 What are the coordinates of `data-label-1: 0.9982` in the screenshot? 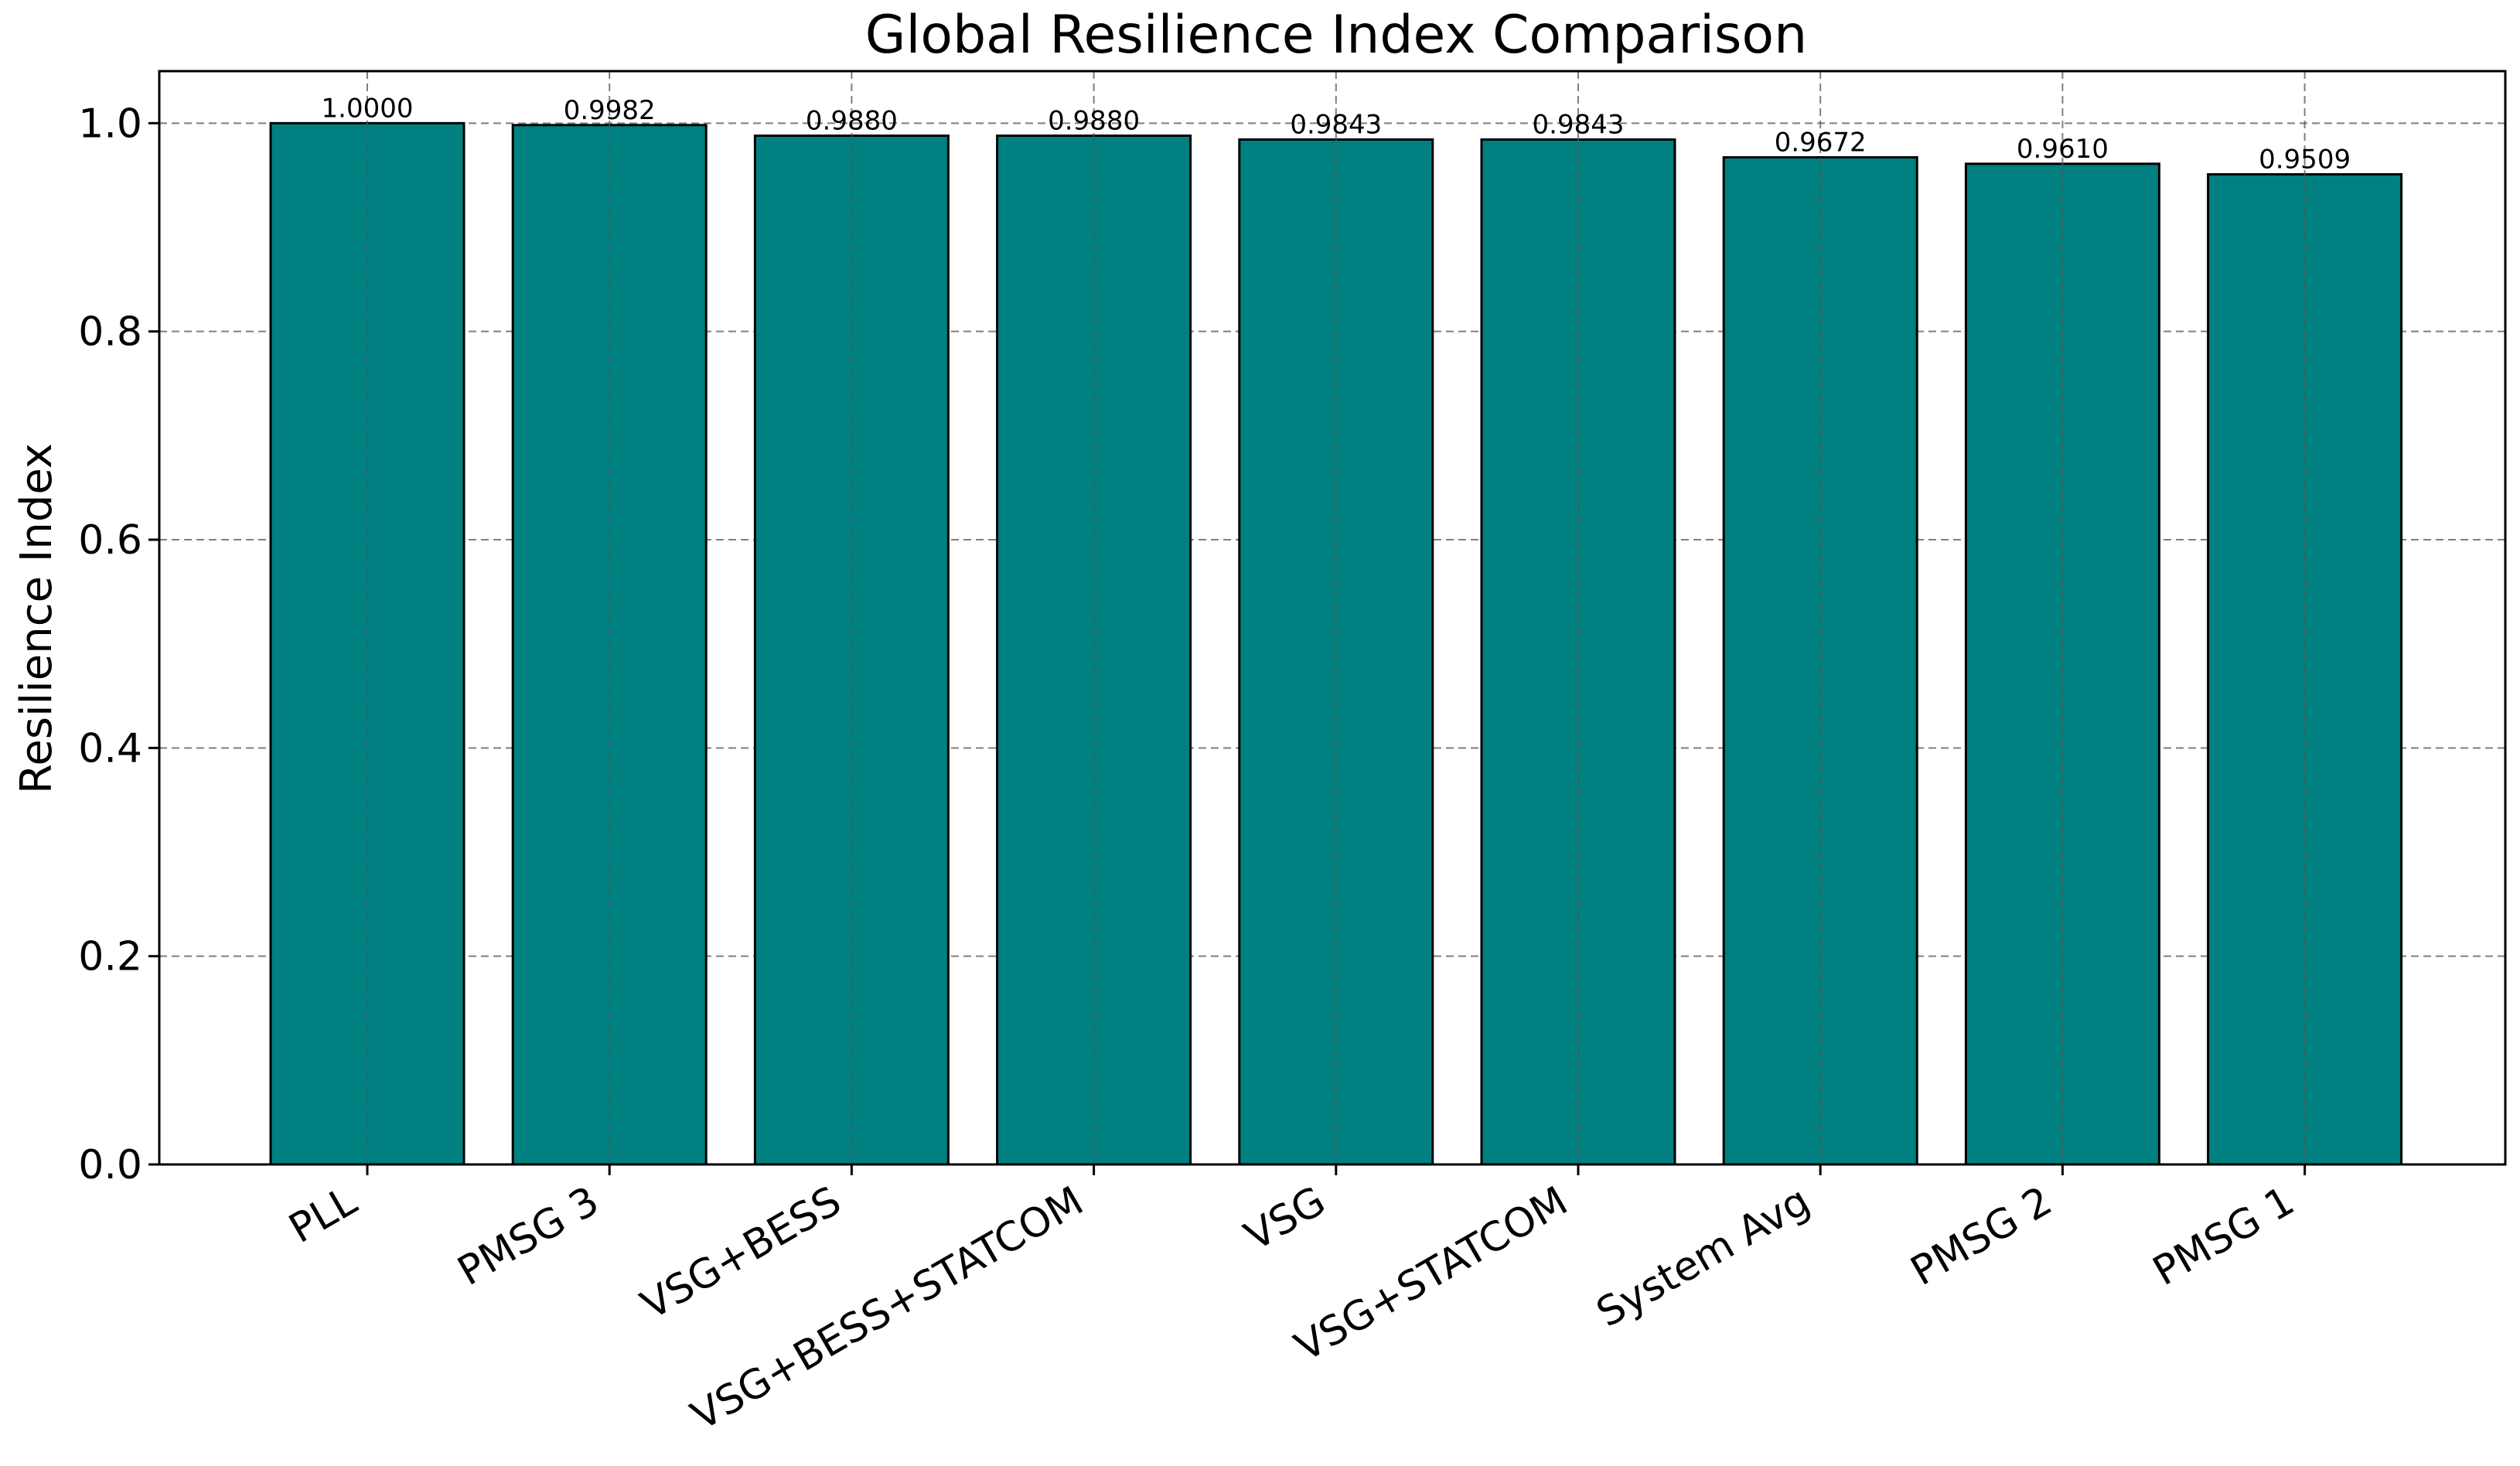 It's located at (610, 111).